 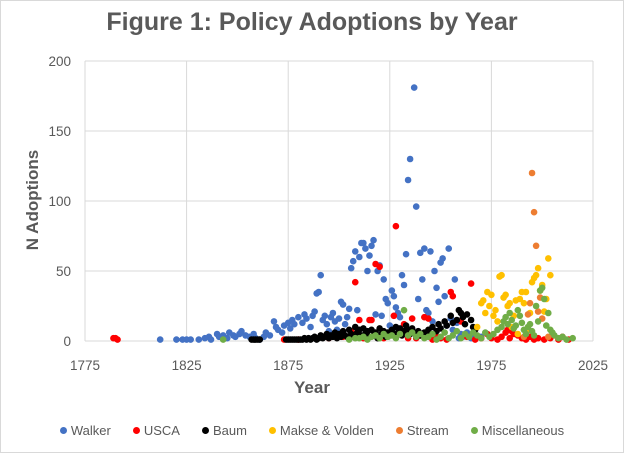 I want to click on legend-item: Miscellaneous, so click(x=517, y=430).